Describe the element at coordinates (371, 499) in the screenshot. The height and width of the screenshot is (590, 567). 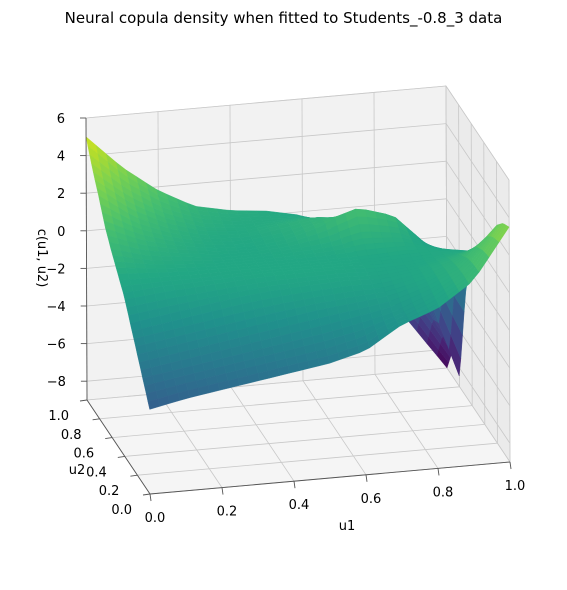
I see `x-tick-label: 0.6` at that location.